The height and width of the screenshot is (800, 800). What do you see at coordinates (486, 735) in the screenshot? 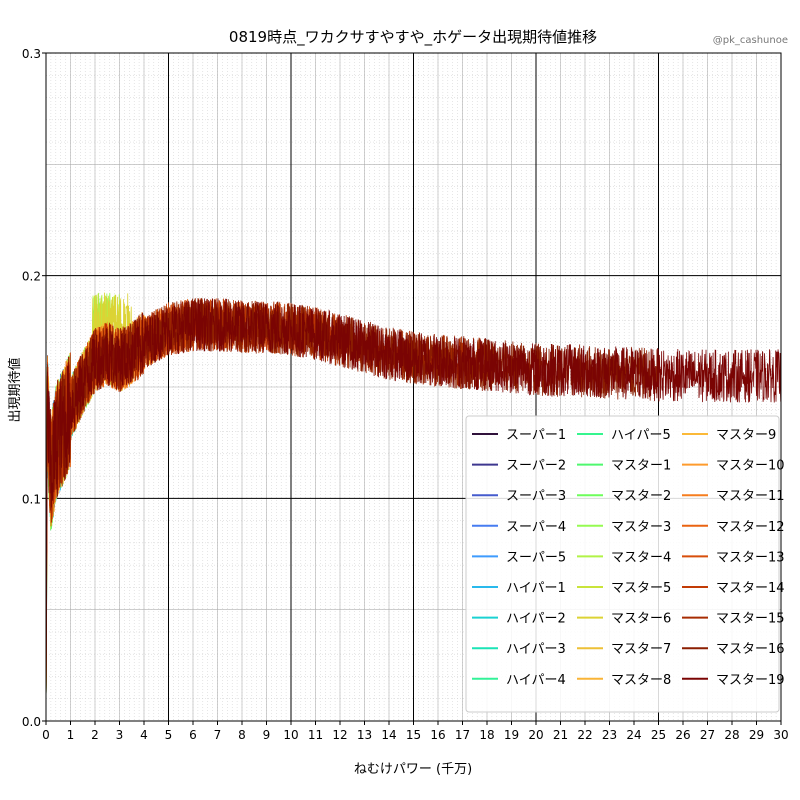
I see `x-tick-label: 18` at bounding box center [486, 735].